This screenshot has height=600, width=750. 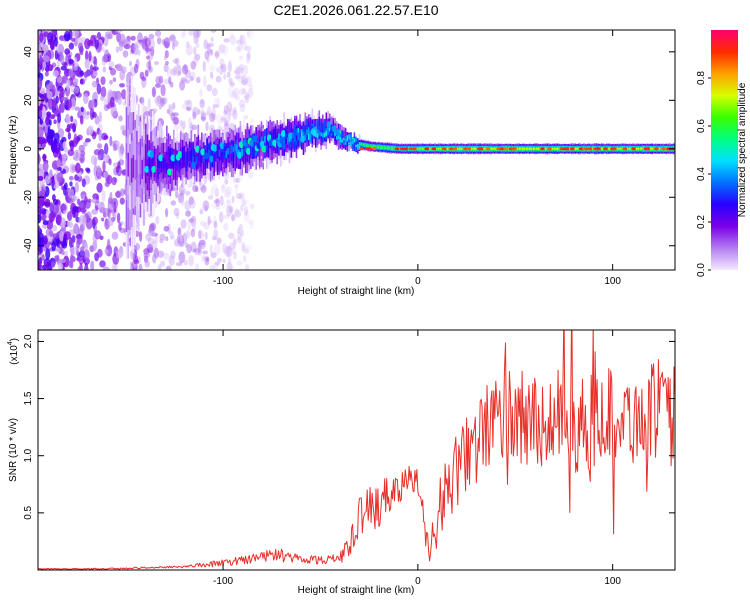 What do you see at coordinates (28, 512) in the screenshot?
I see `y-tick-label: 0.5` at bounding box center [28, 512].